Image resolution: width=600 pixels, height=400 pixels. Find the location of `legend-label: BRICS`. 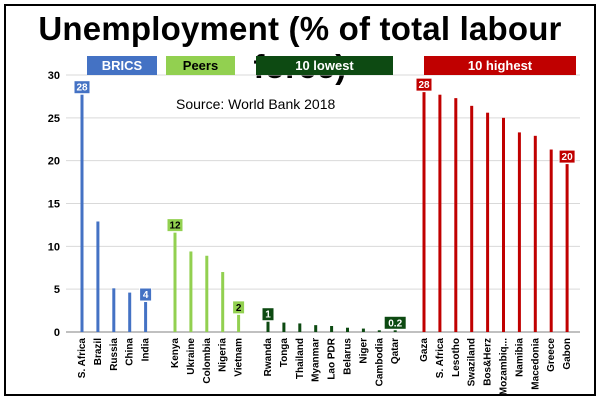

legend-label: BRICS is located at coordinates (122, 65).